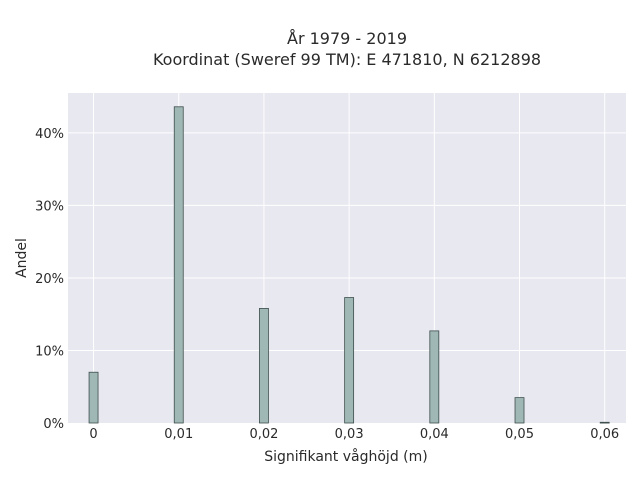 Image resolution: width=640 pixels, height=480 pixels. Describe the element at coordinates (263, 434) in the screenshot. I see `x-tick-label: 0,02` at that location.